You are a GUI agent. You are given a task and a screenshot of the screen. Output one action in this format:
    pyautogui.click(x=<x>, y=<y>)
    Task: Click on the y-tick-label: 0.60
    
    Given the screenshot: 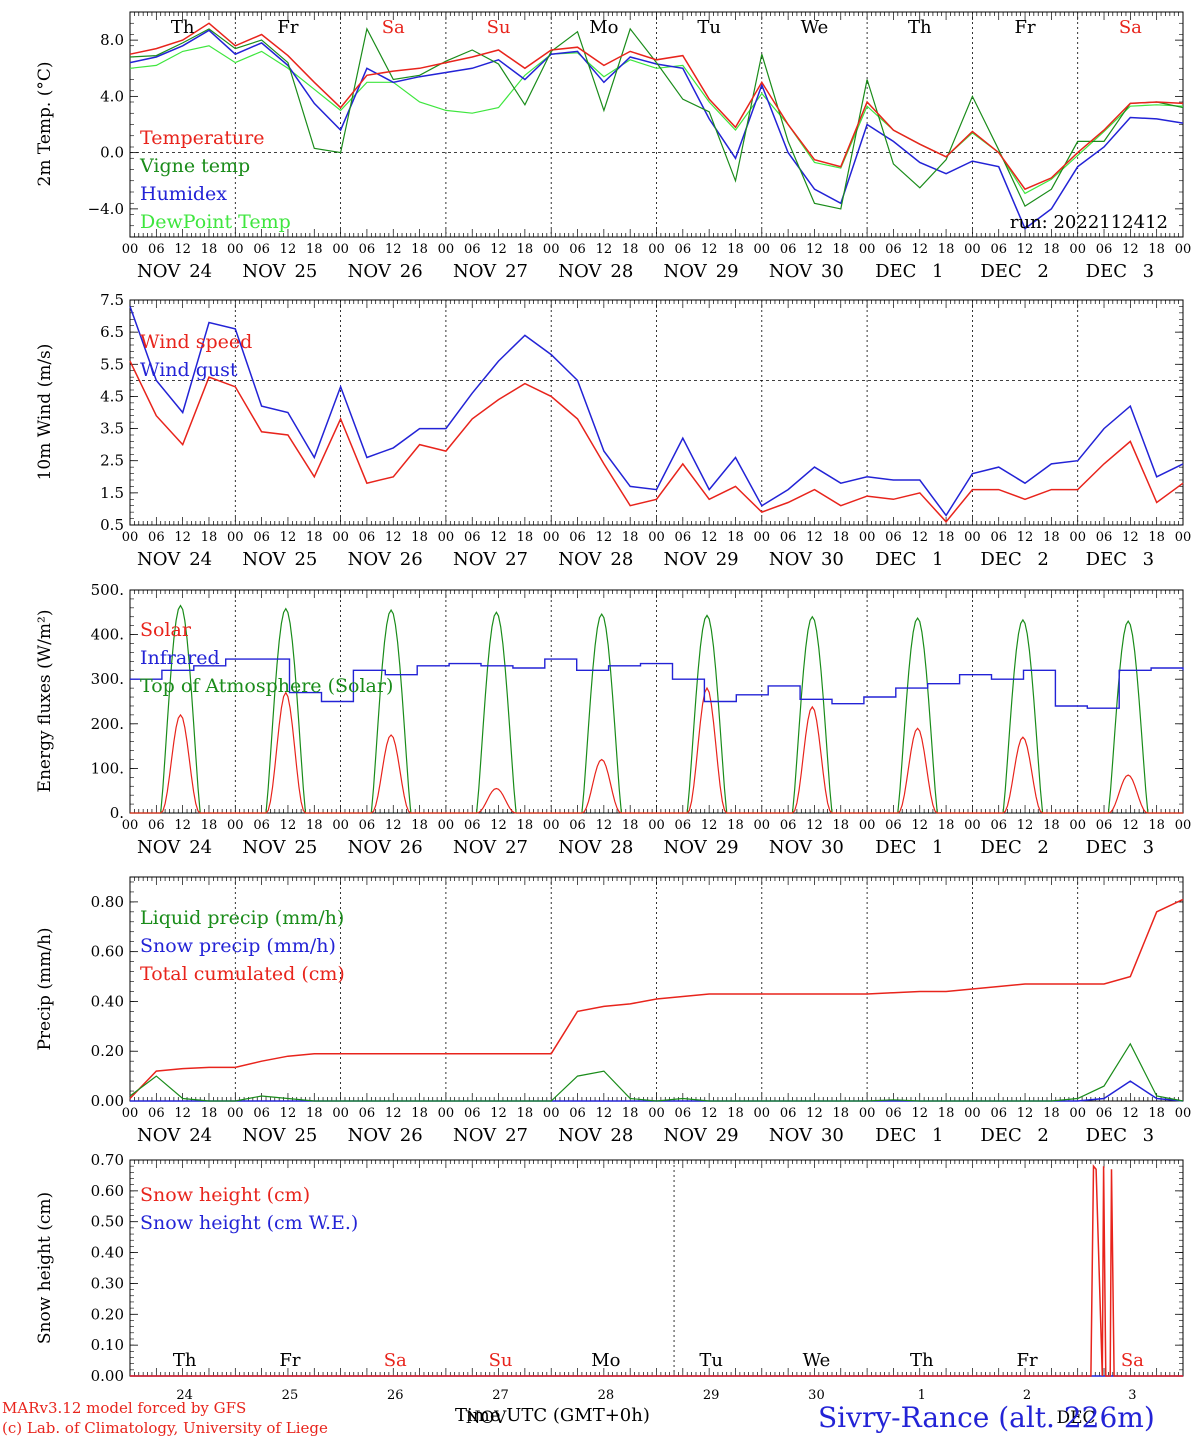 What is the action you would take?
    pyautogui.click(x=107, y=1191)
    